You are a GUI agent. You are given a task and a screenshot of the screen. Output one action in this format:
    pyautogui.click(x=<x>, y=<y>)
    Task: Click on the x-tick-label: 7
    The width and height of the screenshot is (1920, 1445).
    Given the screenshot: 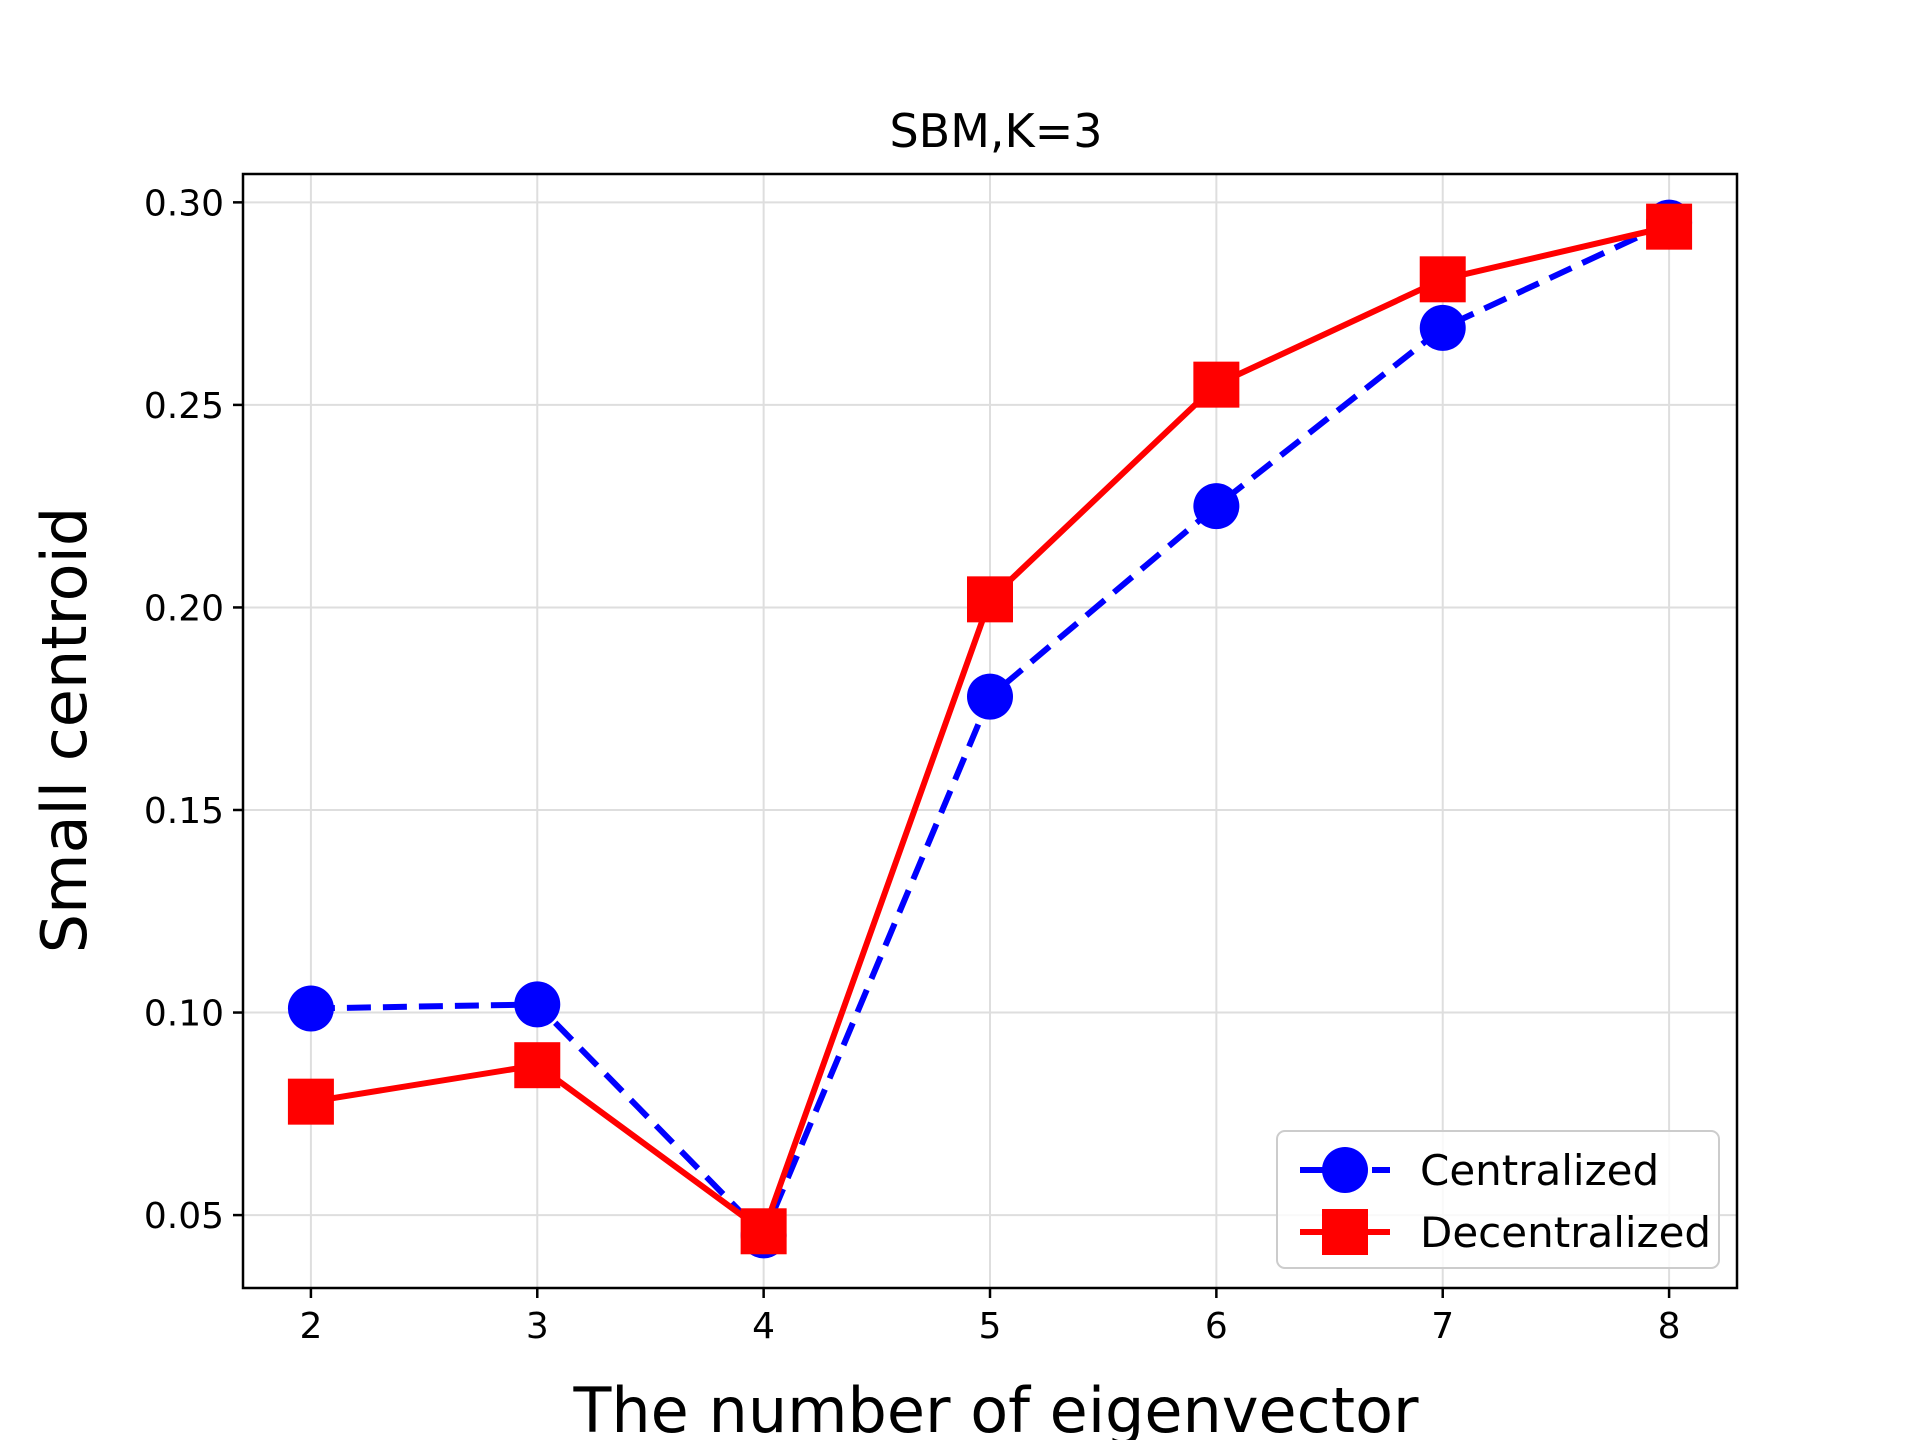 What is the action you would take?
    pyautogui.click(x=1442, y=1326)
    